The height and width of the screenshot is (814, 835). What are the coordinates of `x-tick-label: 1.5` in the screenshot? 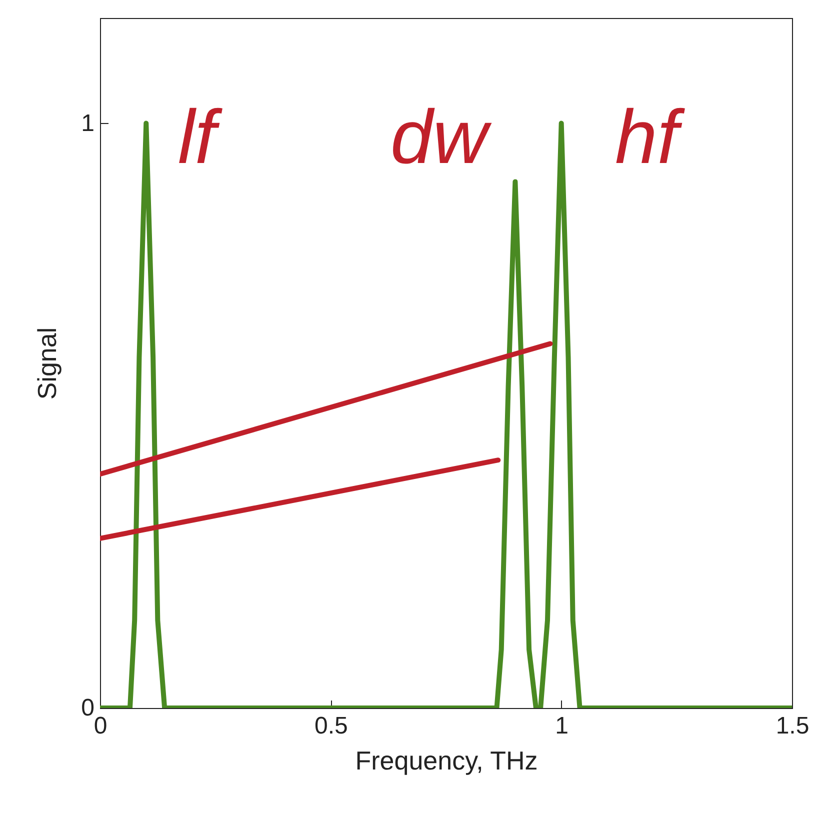 It's located at (793, 726).